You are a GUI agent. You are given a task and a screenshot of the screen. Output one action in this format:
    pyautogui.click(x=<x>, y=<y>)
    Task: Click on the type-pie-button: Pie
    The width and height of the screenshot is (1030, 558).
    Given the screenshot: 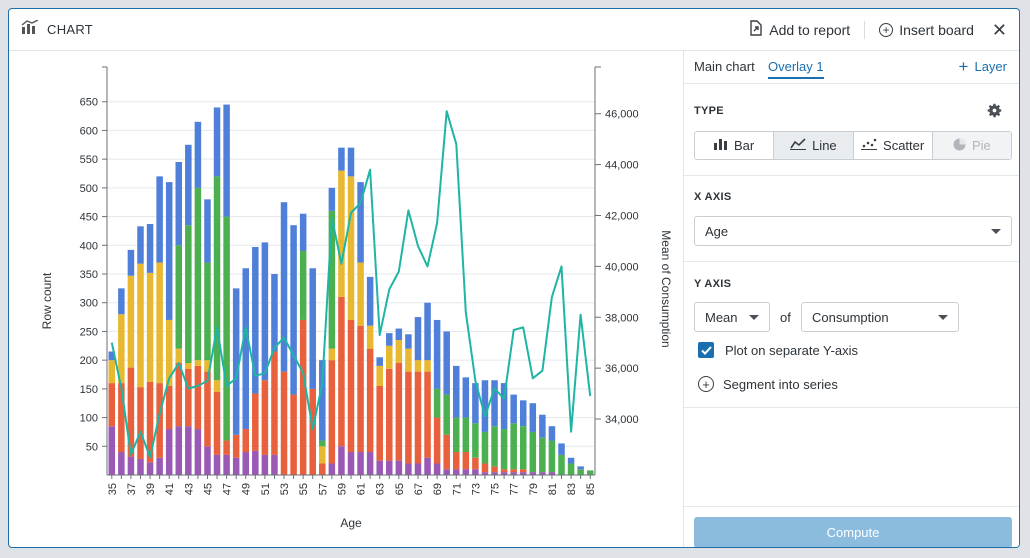 What is the action you would take?
    pyautogui.click(x=971, y=145)
    